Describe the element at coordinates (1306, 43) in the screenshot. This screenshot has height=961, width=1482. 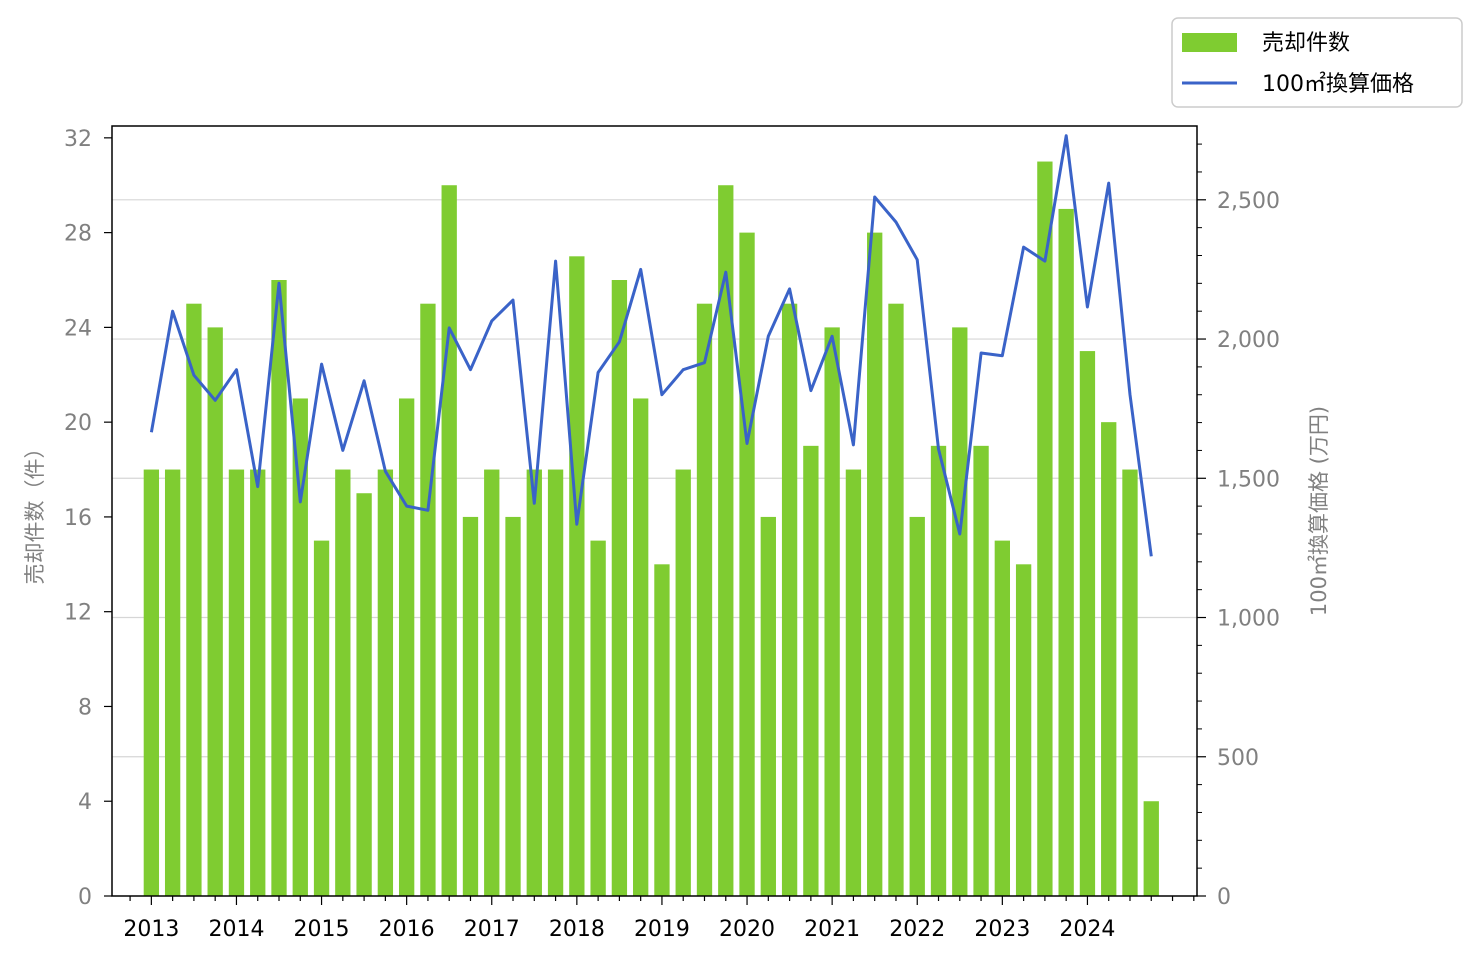
I see `legend-label-sales-count: 売却件数` at that location.